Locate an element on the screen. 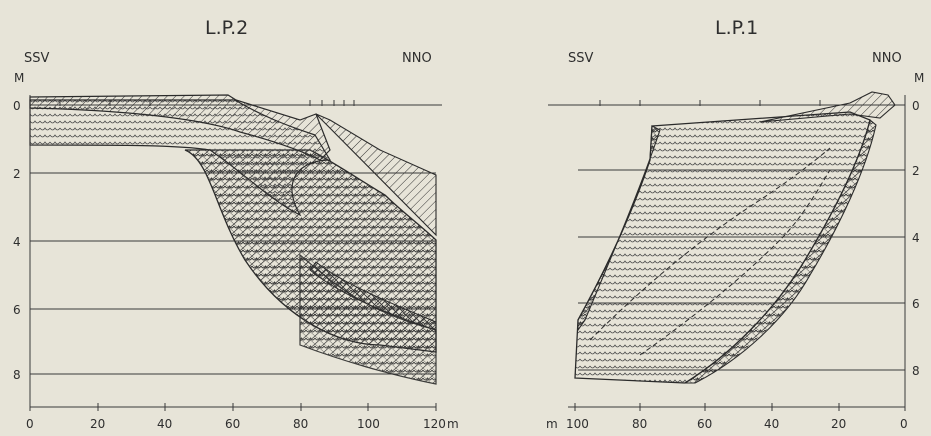 This screenshot has height=436, width=931. x-tick-label: 120 is located at coordinates (434, 424).